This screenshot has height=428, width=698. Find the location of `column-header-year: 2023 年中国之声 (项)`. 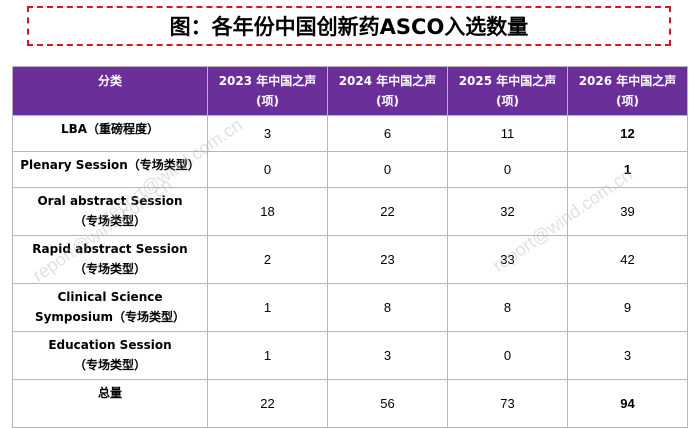

column-header-year: 2023 年中国之声 (项) is located at coordinates (267, 91).